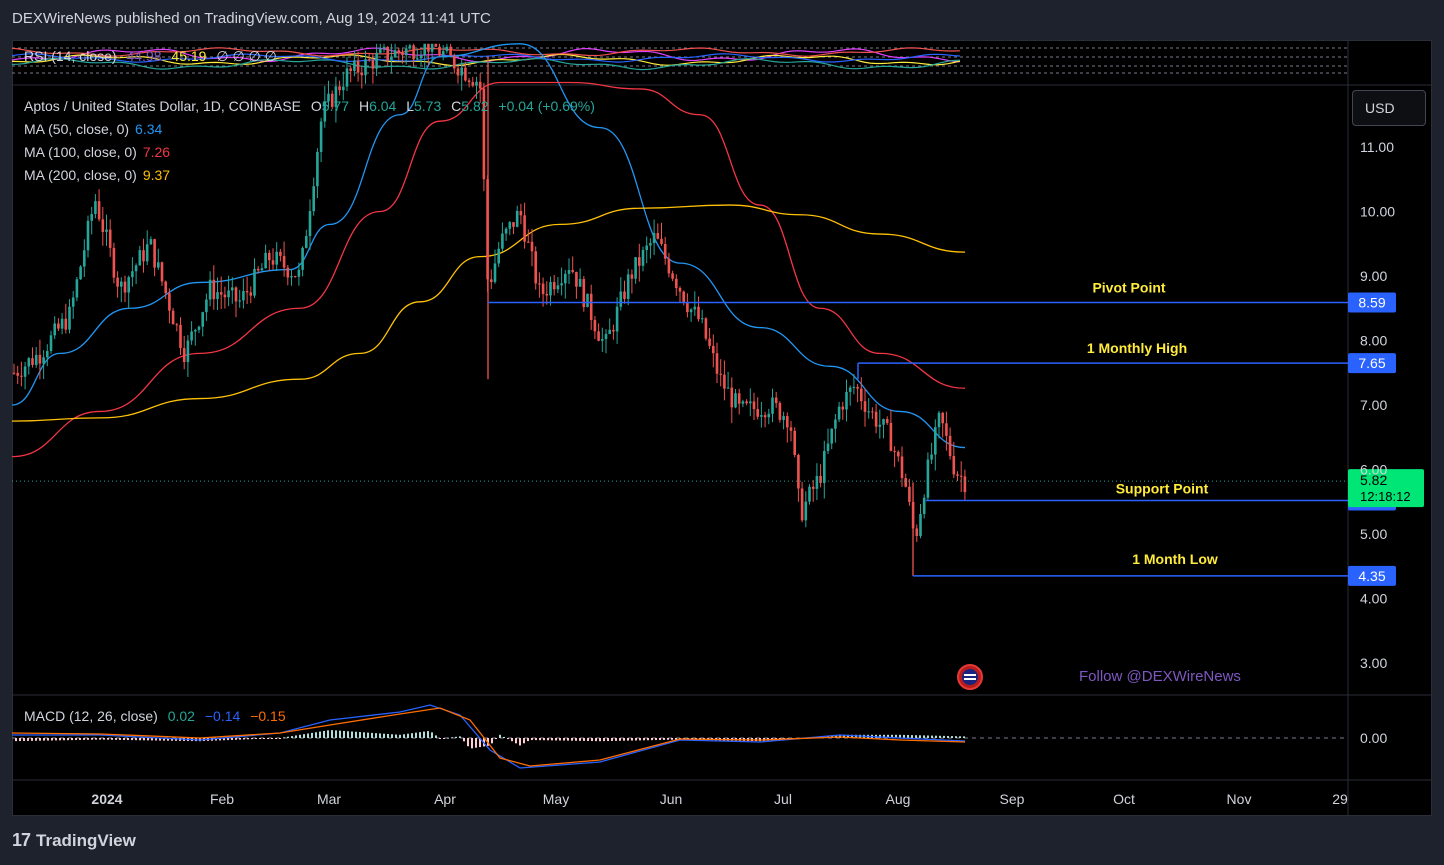 Image resolution: width=1444 pixels, height=865 pixels. Describe the element at coordinates (80, 152) in the screenshot. I see `ma100-label: MA (100, close, 0)` at that location.